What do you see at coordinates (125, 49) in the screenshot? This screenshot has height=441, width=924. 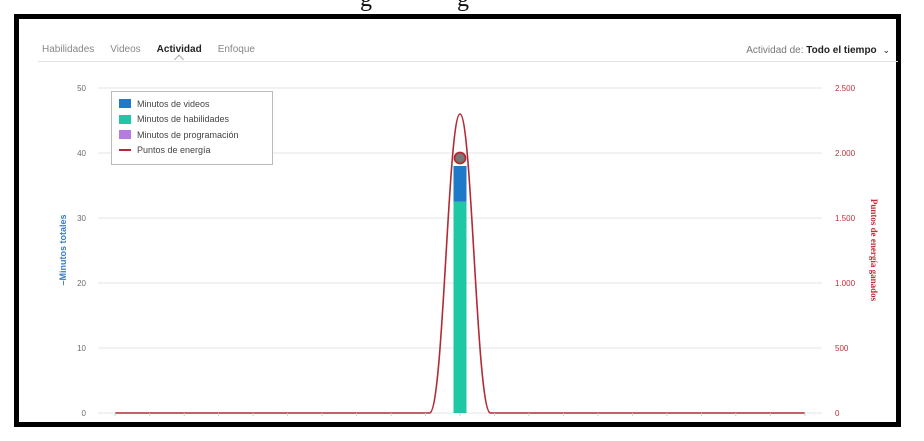 I see `tab-videos: Videos` at bounding box center [125, 49].